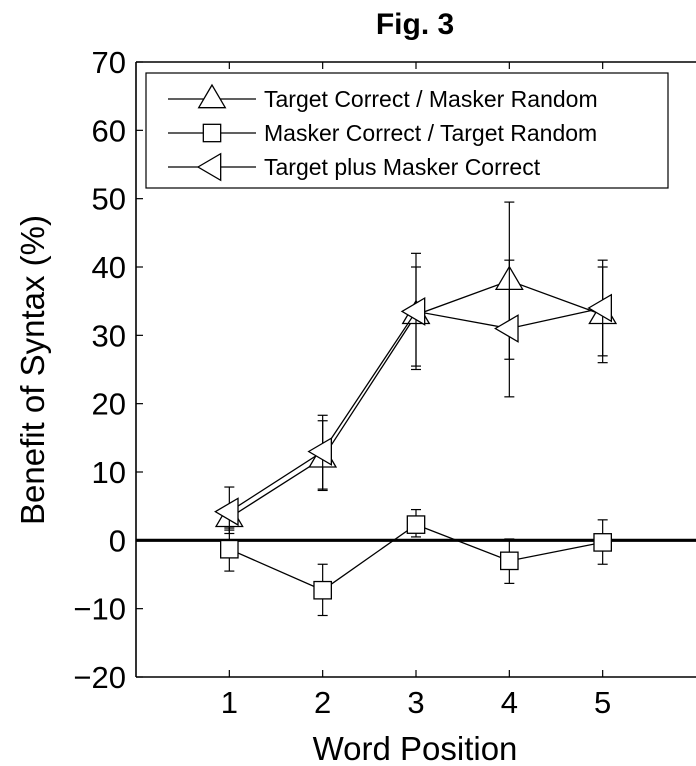 Image resolution: width=696 pixels, height=766 pixels. Describe the element at coordinates (32, 370) in the screenshot. I see `y-axis-label: Benefit of Syntax (%)` at that location.